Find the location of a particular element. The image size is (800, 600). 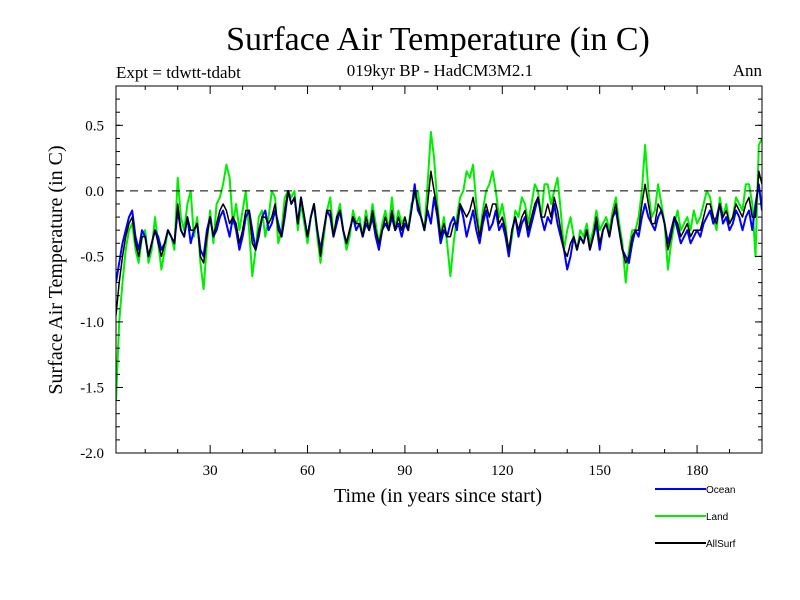

x-tick-label: 150 is located at coordinates (599, 471).